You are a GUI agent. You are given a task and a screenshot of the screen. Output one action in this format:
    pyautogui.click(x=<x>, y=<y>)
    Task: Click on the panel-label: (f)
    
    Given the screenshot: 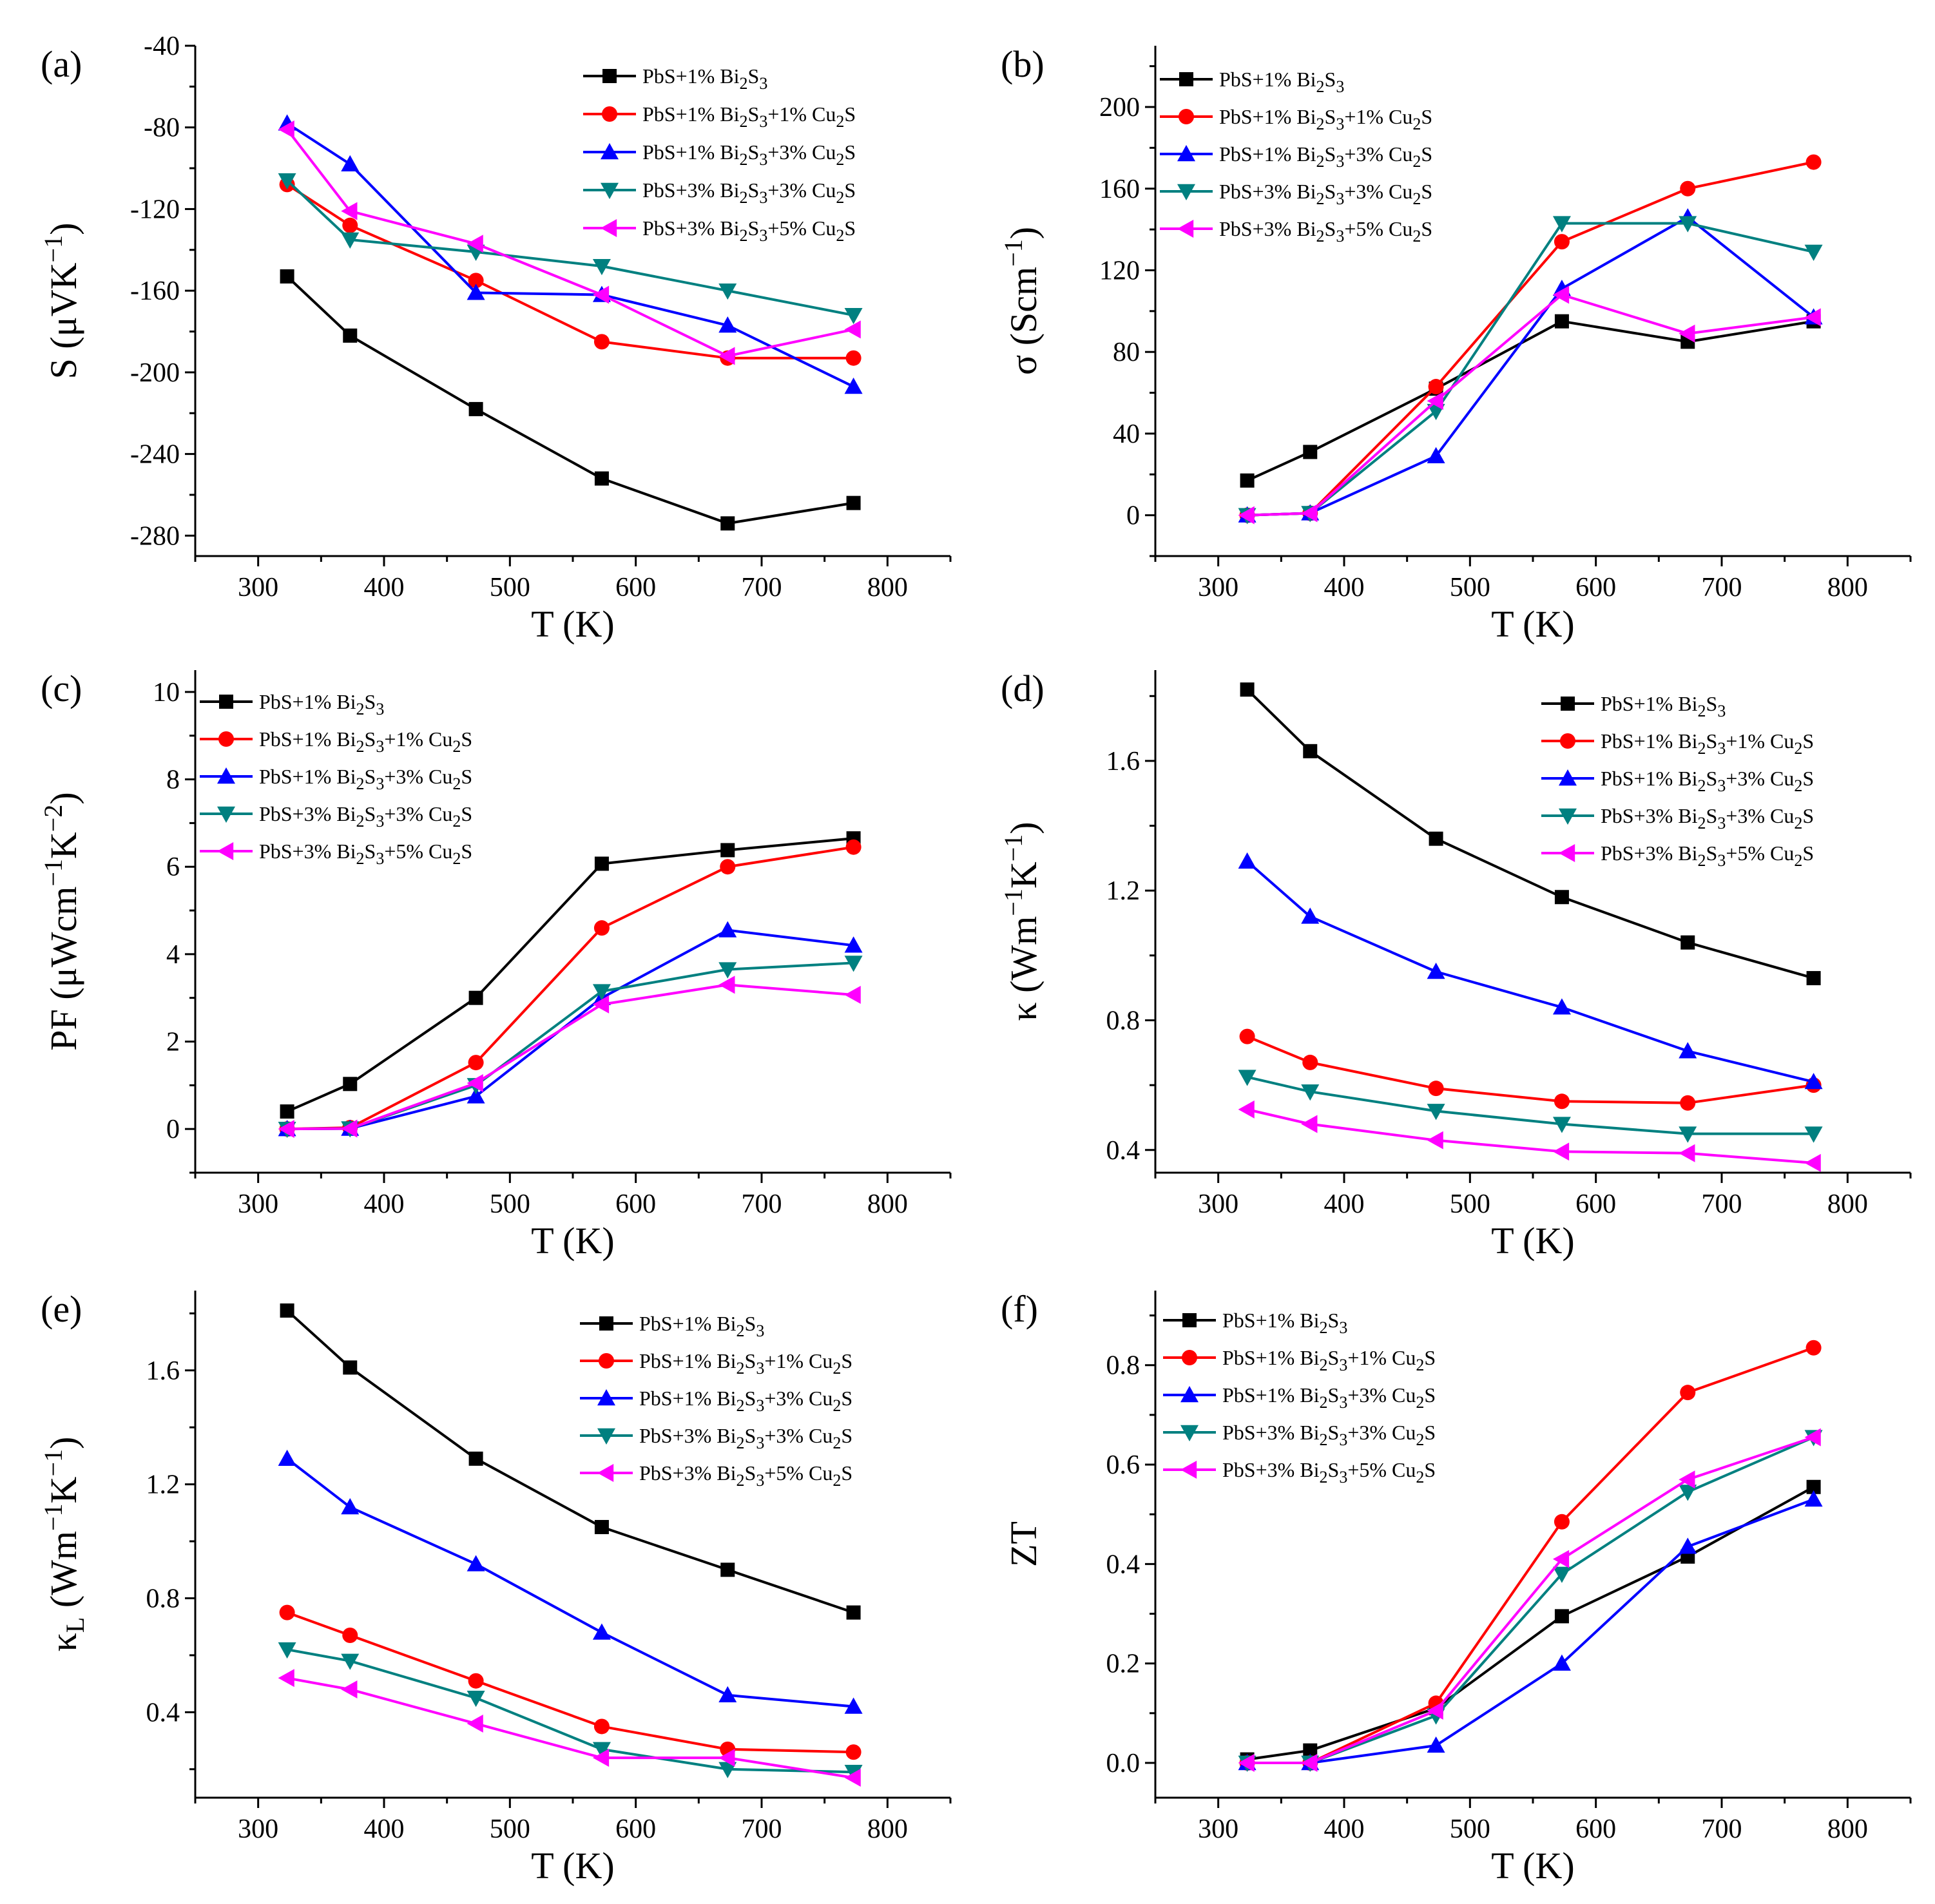 What is the action you would take?
    pyautogui.click(x=1020, y=1309)
    